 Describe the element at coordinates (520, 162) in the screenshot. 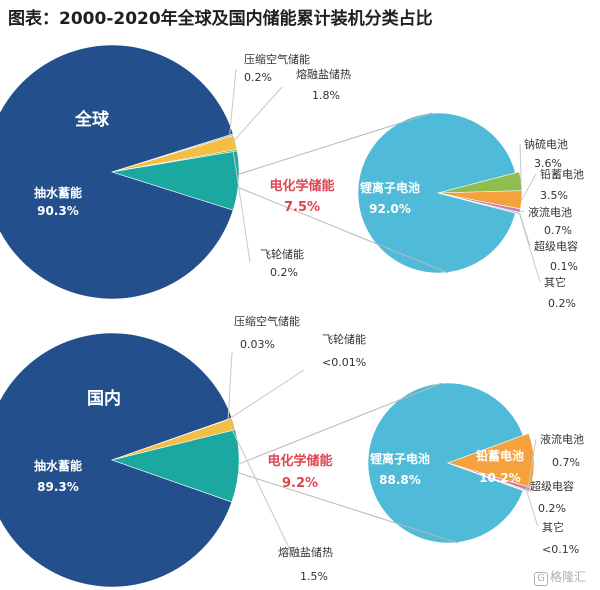

I see `sub-leader-钠硫电池` at that location.